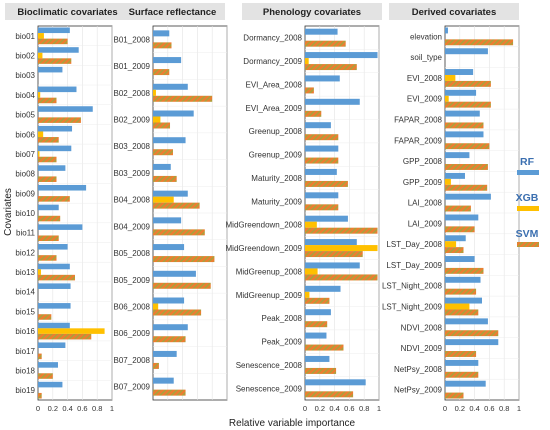 The width and height of the screenshot is (550, 430). I want to click on category-label: EVI_Area_2008, so click(274, 84).